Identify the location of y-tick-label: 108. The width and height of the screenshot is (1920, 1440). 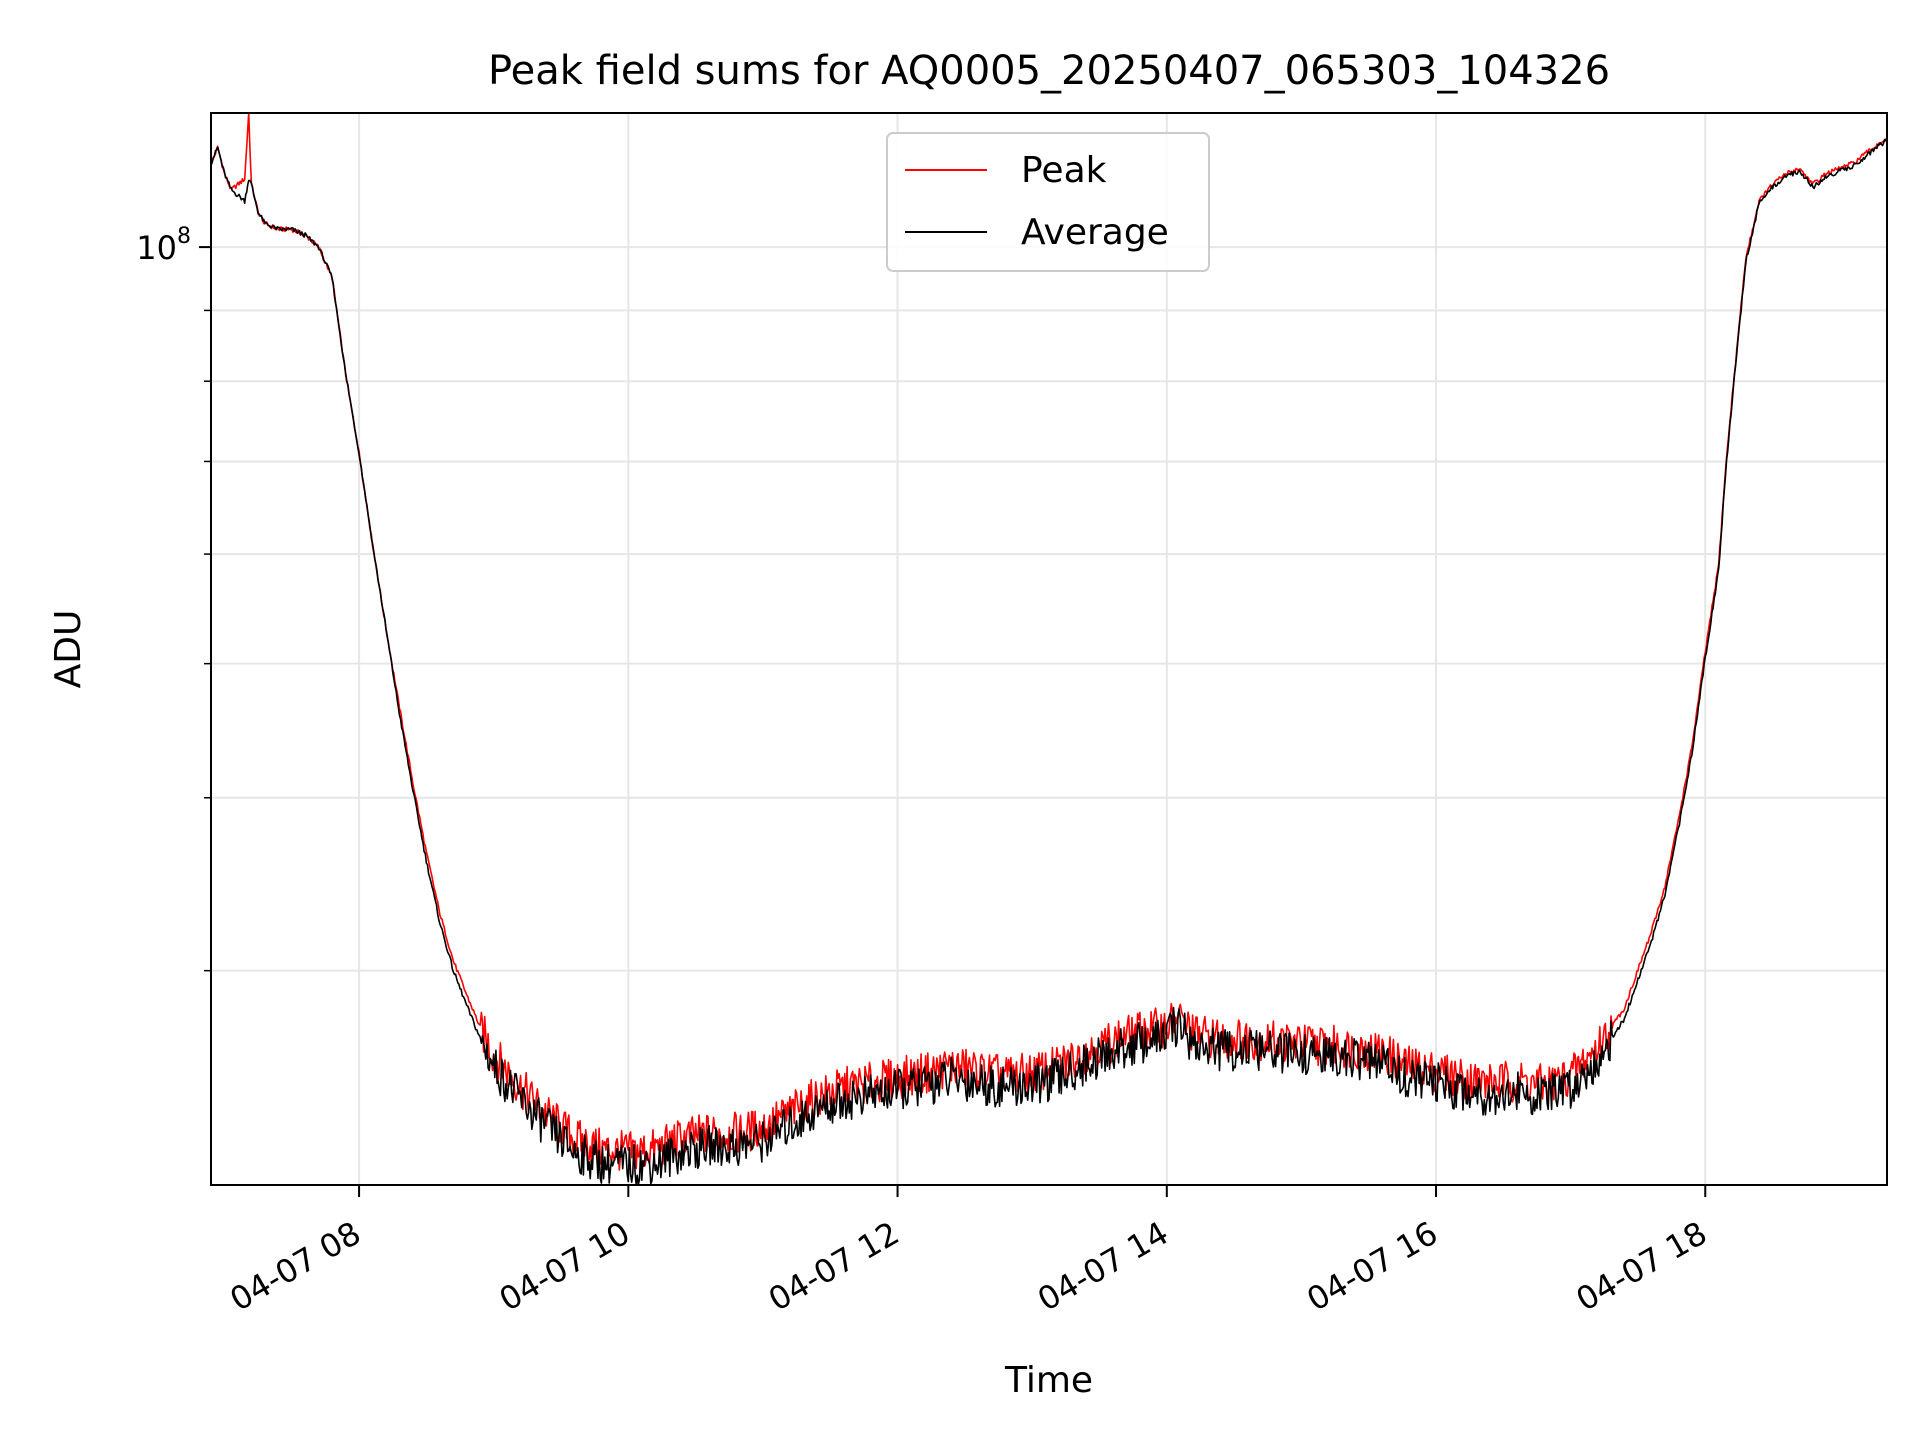
(163, 245).